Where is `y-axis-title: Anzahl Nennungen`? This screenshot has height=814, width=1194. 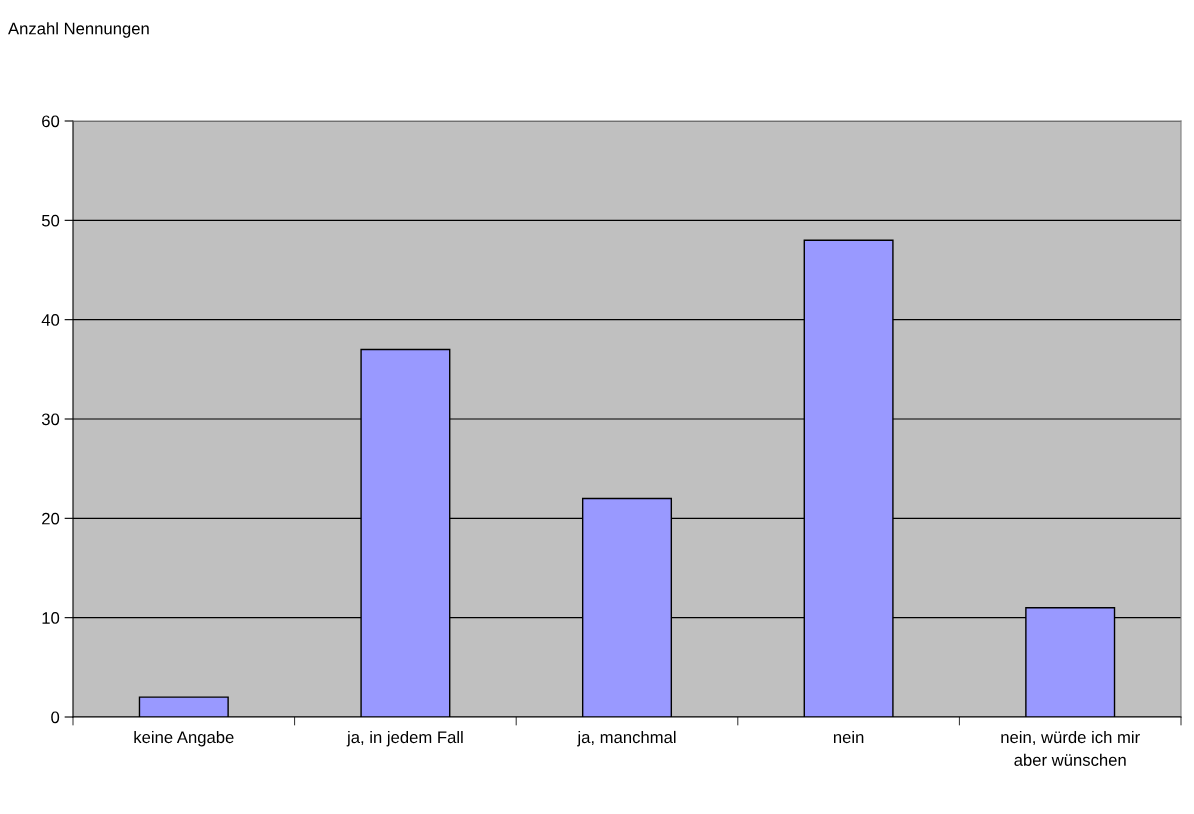
y-axis-title: Anzahl Nennungen is located at coordinates (78, 30).